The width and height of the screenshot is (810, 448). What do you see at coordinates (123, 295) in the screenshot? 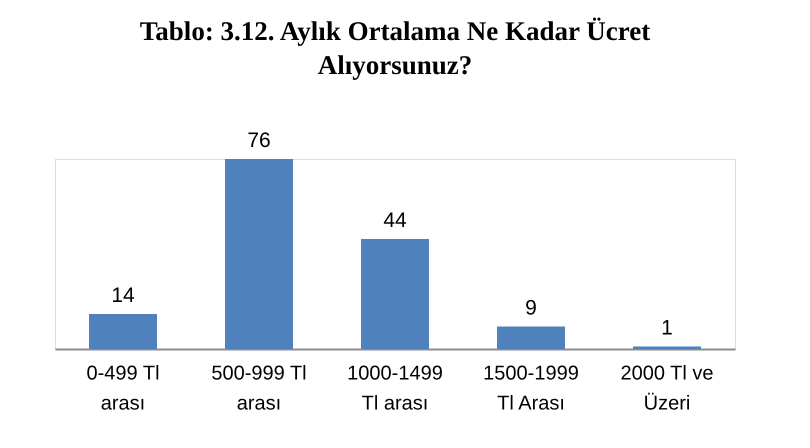
I see `data-label: 14` at bounding box center [123, 295].